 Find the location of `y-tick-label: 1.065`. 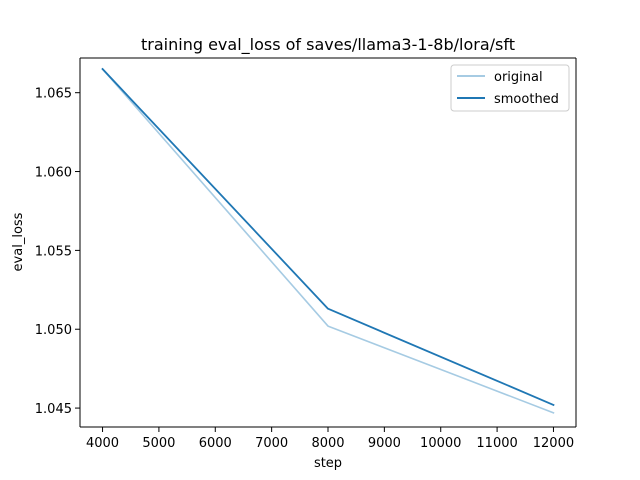

y-tick-label: 1.065 is located at coordinates (53, 94).